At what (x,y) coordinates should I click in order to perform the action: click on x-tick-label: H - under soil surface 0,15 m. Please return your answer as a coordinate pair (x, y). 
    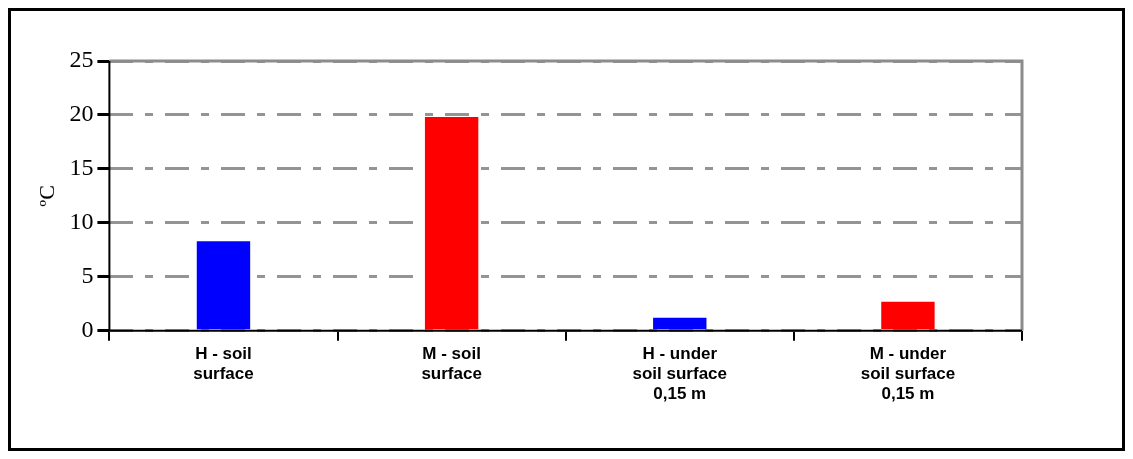
    Looking at the image, I should click on (680, 373).